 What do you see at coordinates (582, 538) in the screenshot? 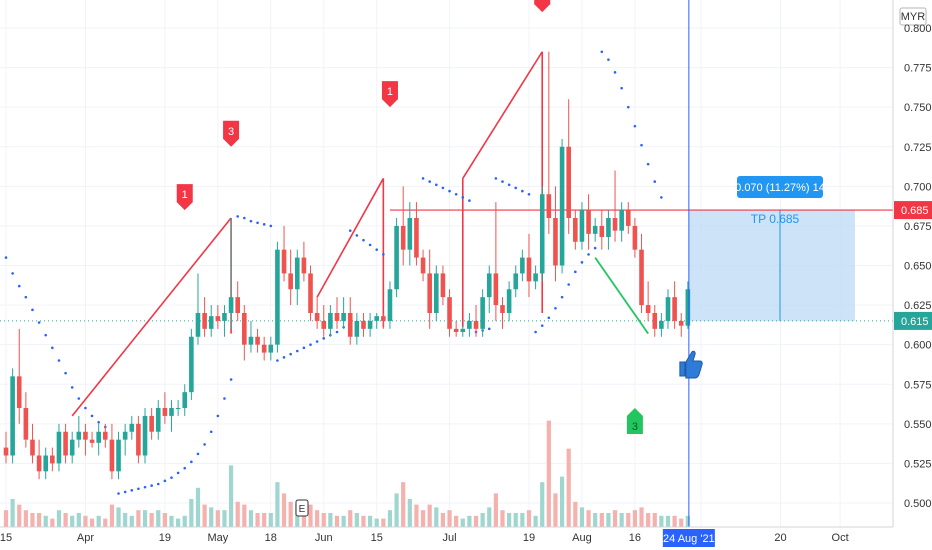
I see `date-tick-label: Aug` at bounding box center [582, 538].